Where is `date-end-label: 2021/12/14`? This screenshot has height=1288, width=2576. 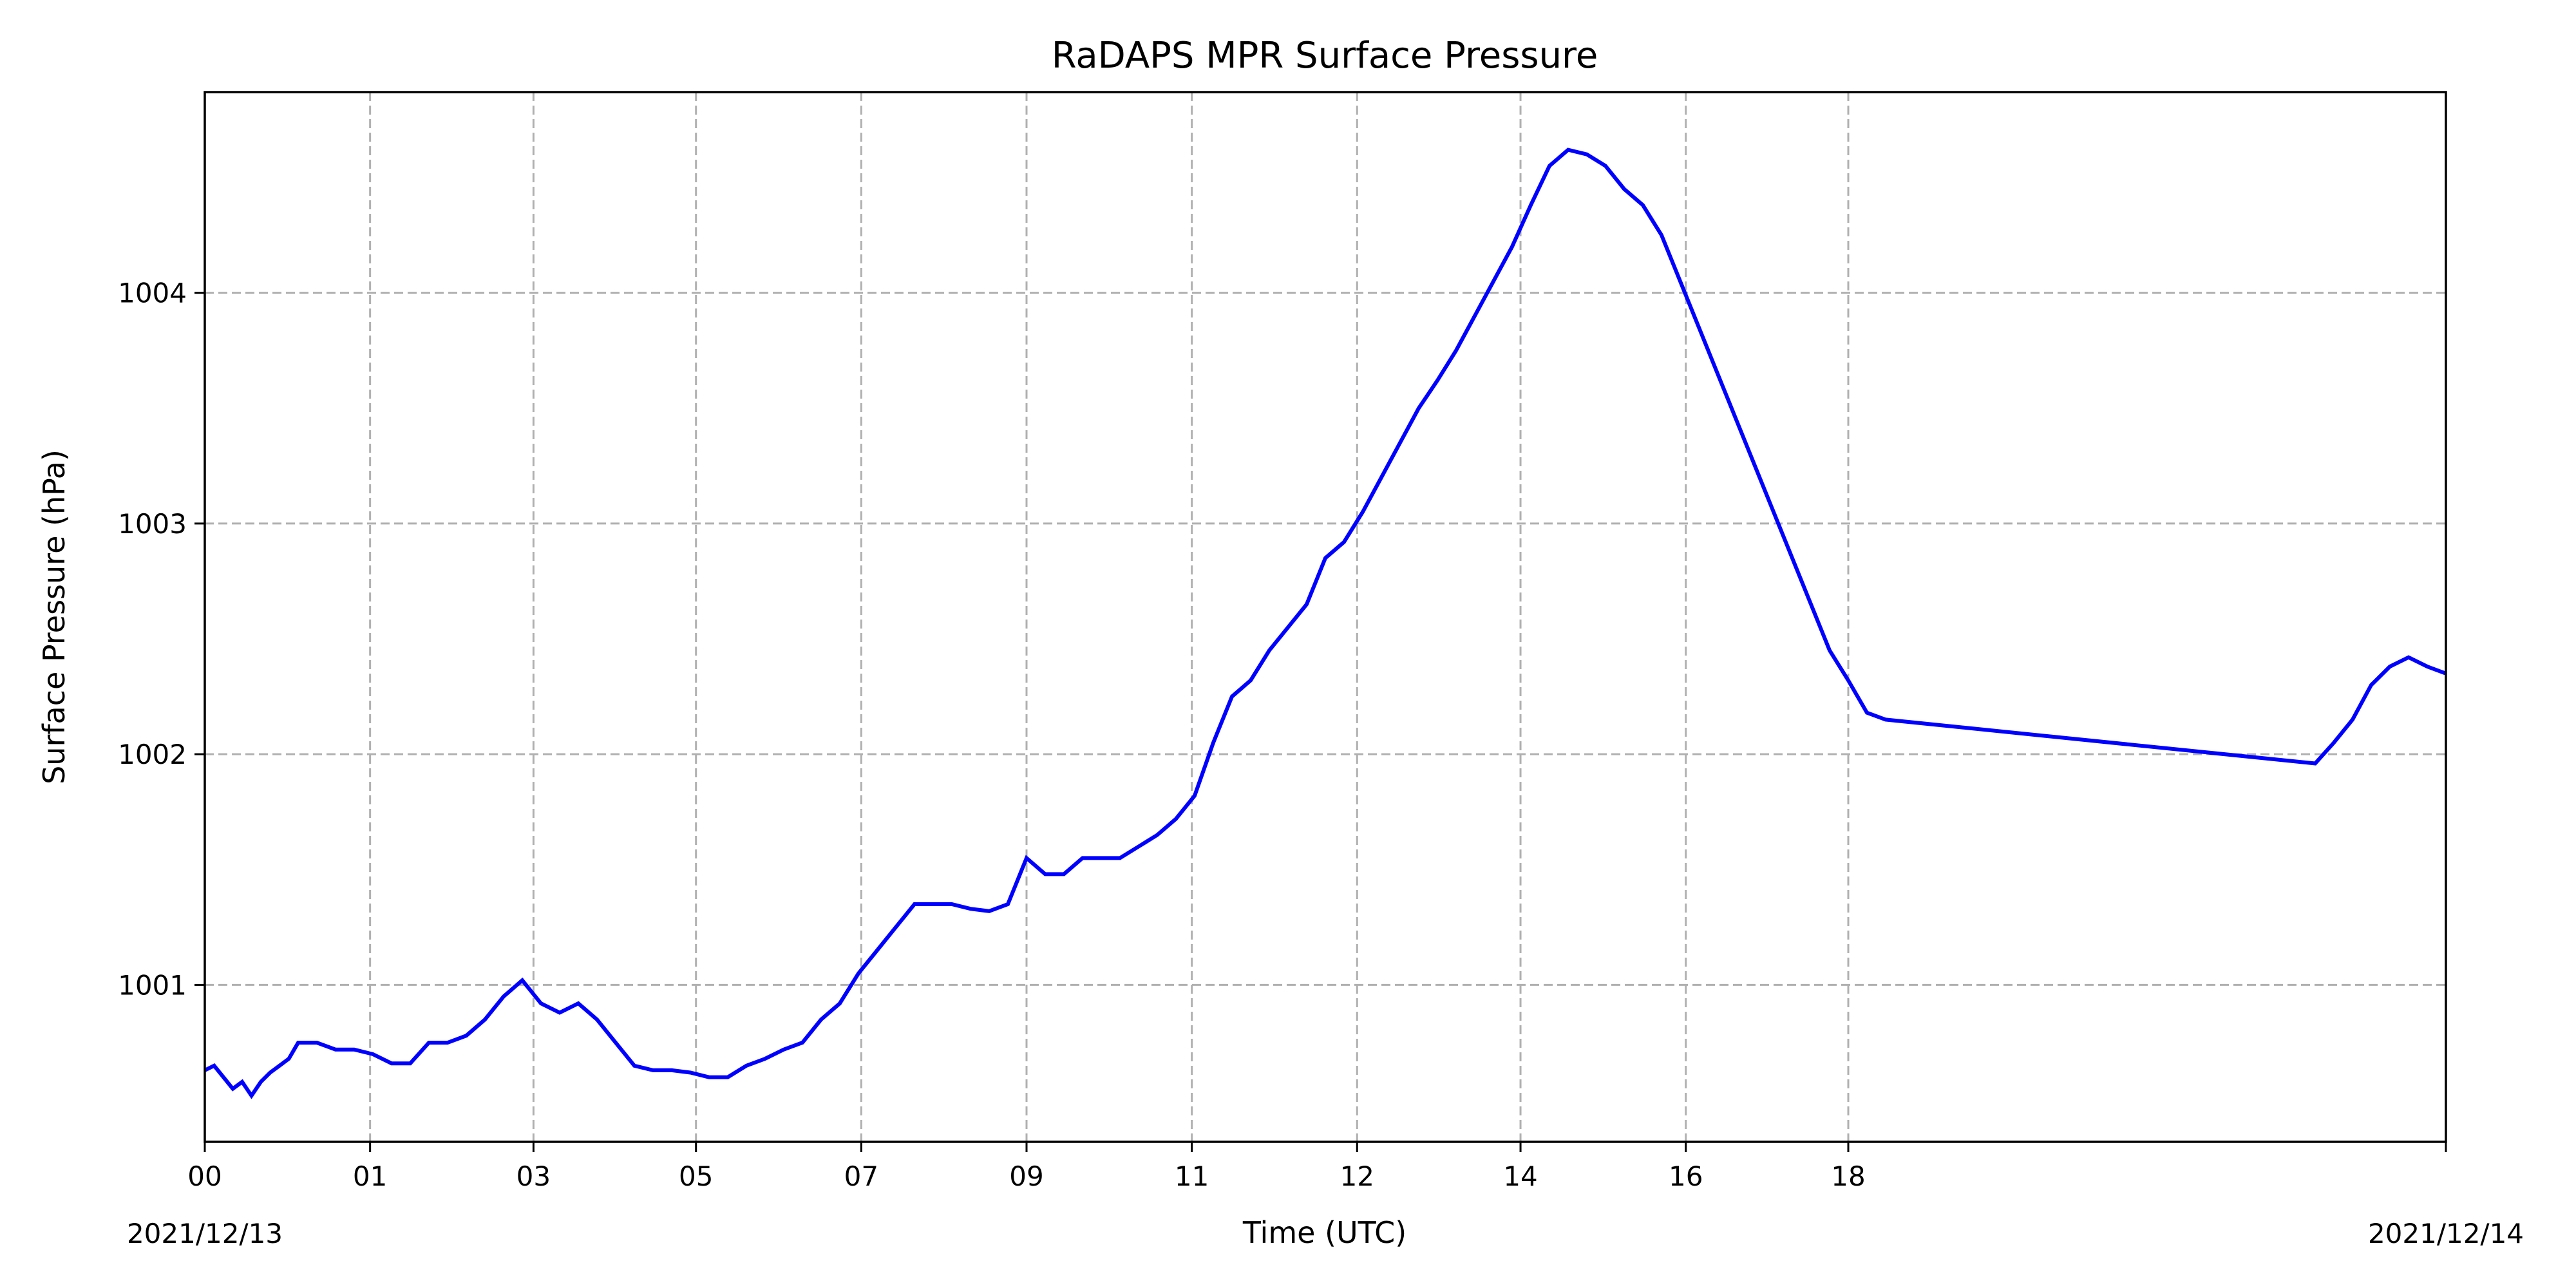
date-end-label: 2021/12/14 is located at coordinates (2446, 1233).